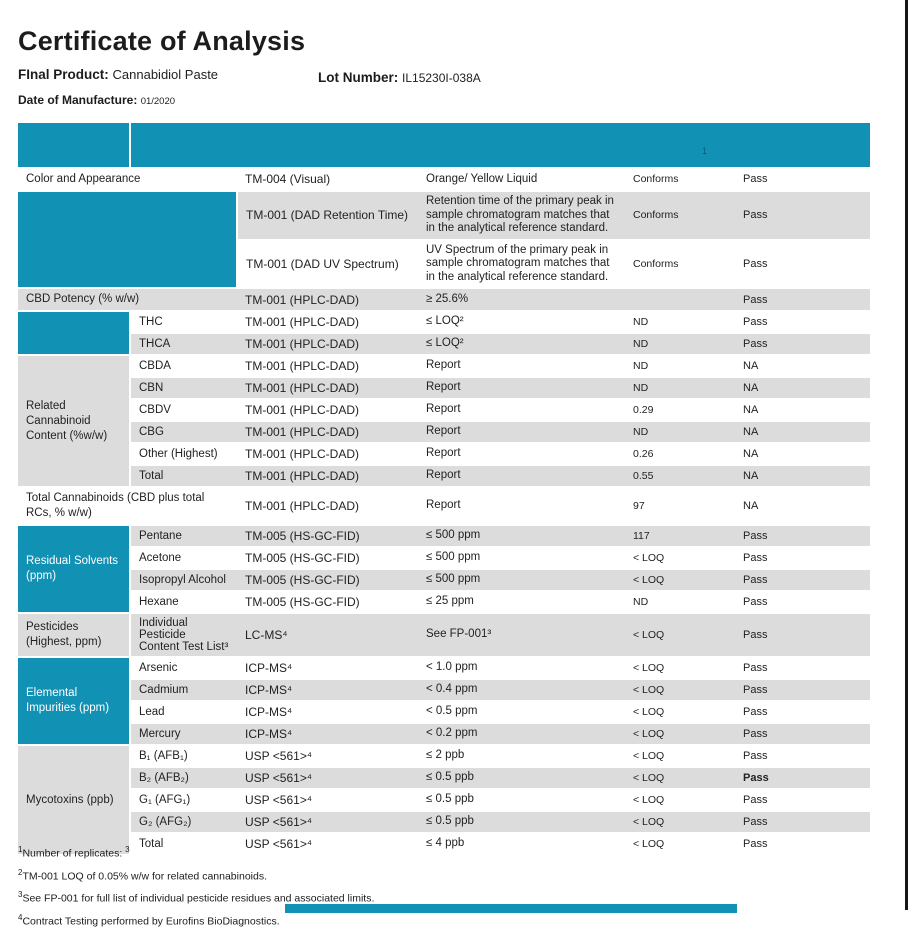  What do you see at coordinates (521, 669) in the screenshot?
I see `specification-cell: < 1.0 ppm` at bounding box center [521, 669].